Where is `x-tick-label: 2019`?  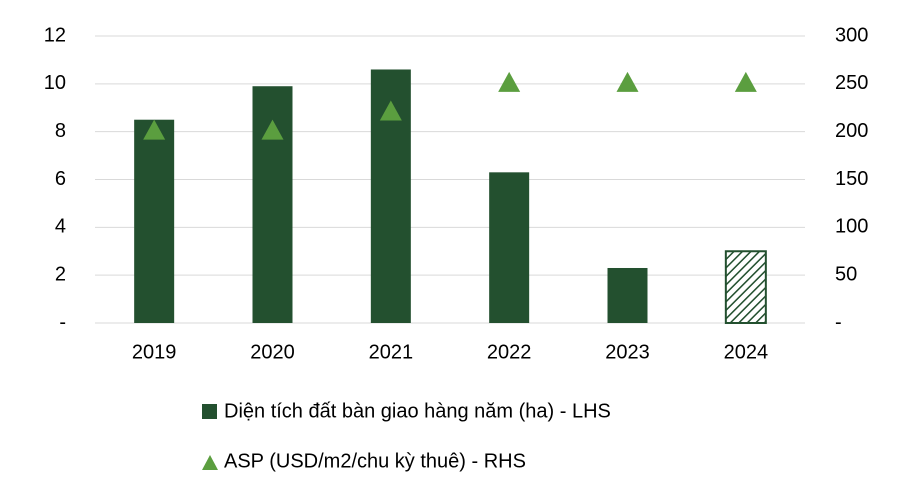
x-tick-label: 2019 is located at coordinates (154, 352).